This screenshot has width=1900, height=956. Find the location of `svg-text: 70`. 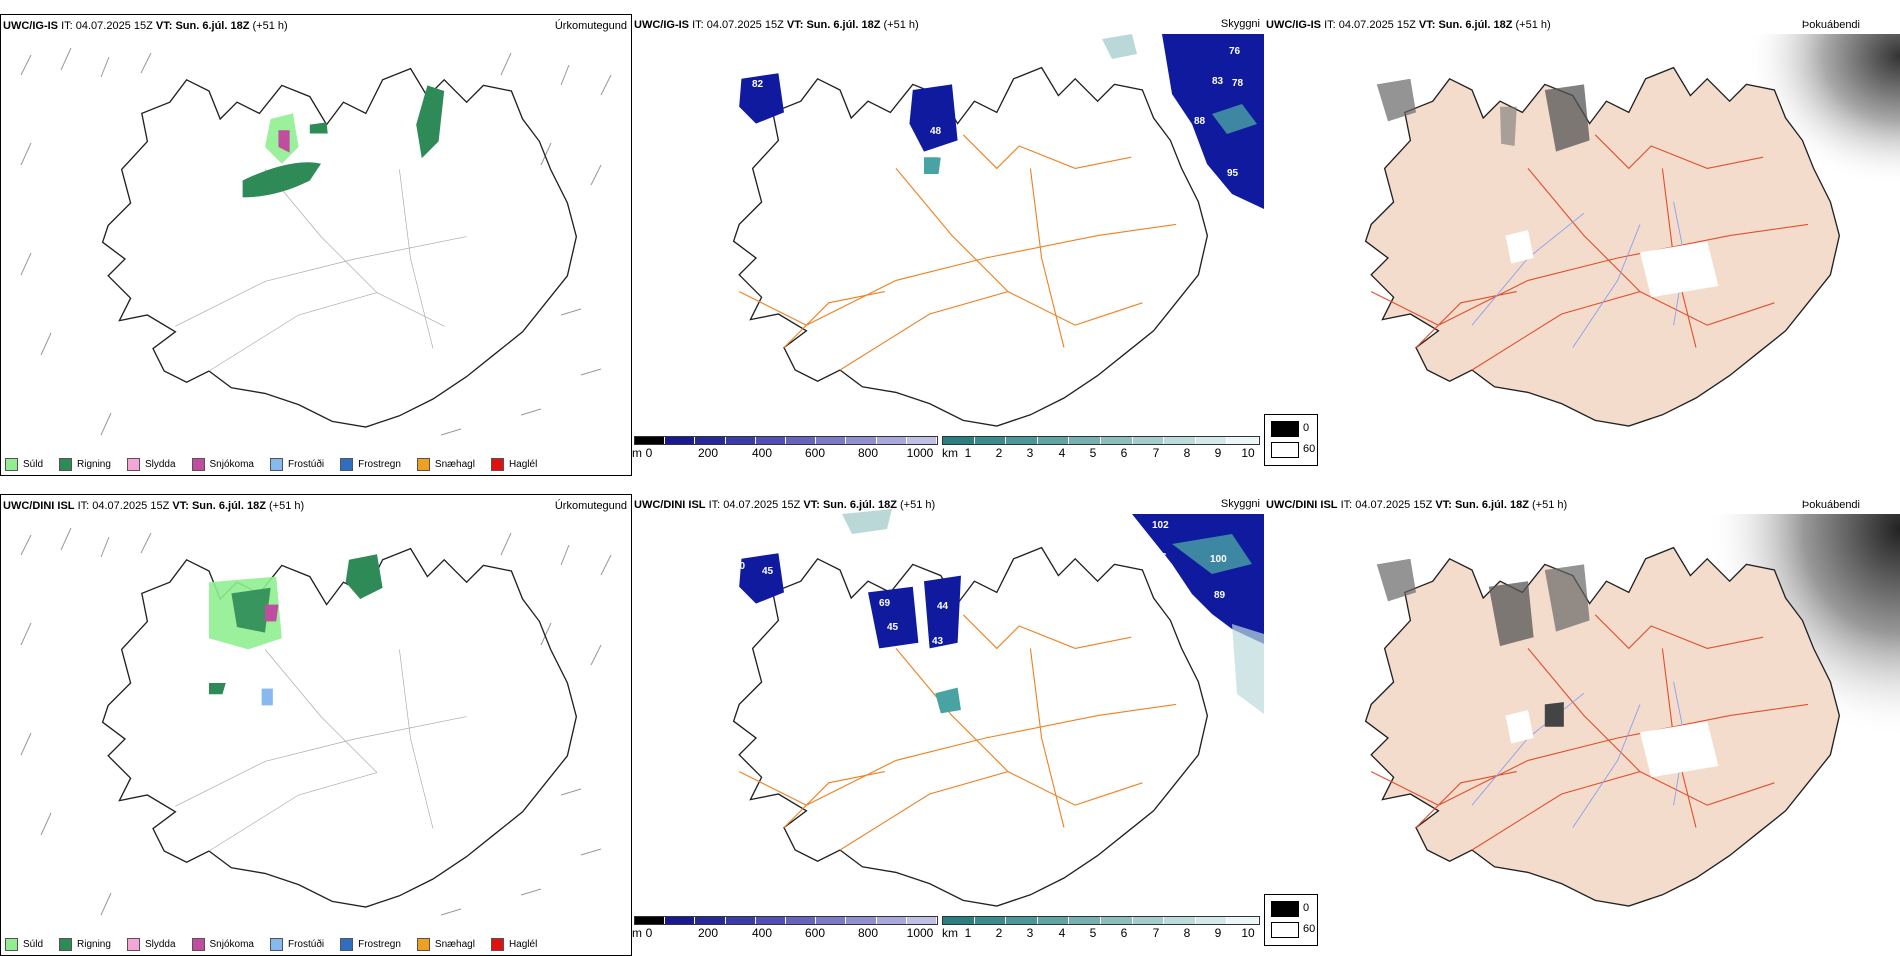

svg-text: 70 is located at coordinates (740, 566).